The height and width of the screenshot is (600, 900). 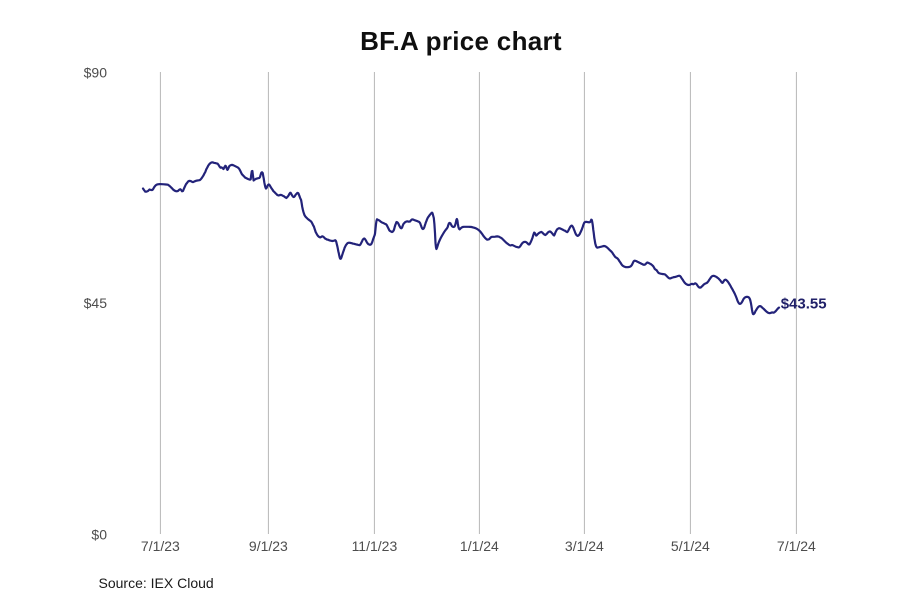 What do you see at coordinates (796, 546) in the screenshot?
I see `svg-text: 7/1/24` at bounding box center [796, 546].